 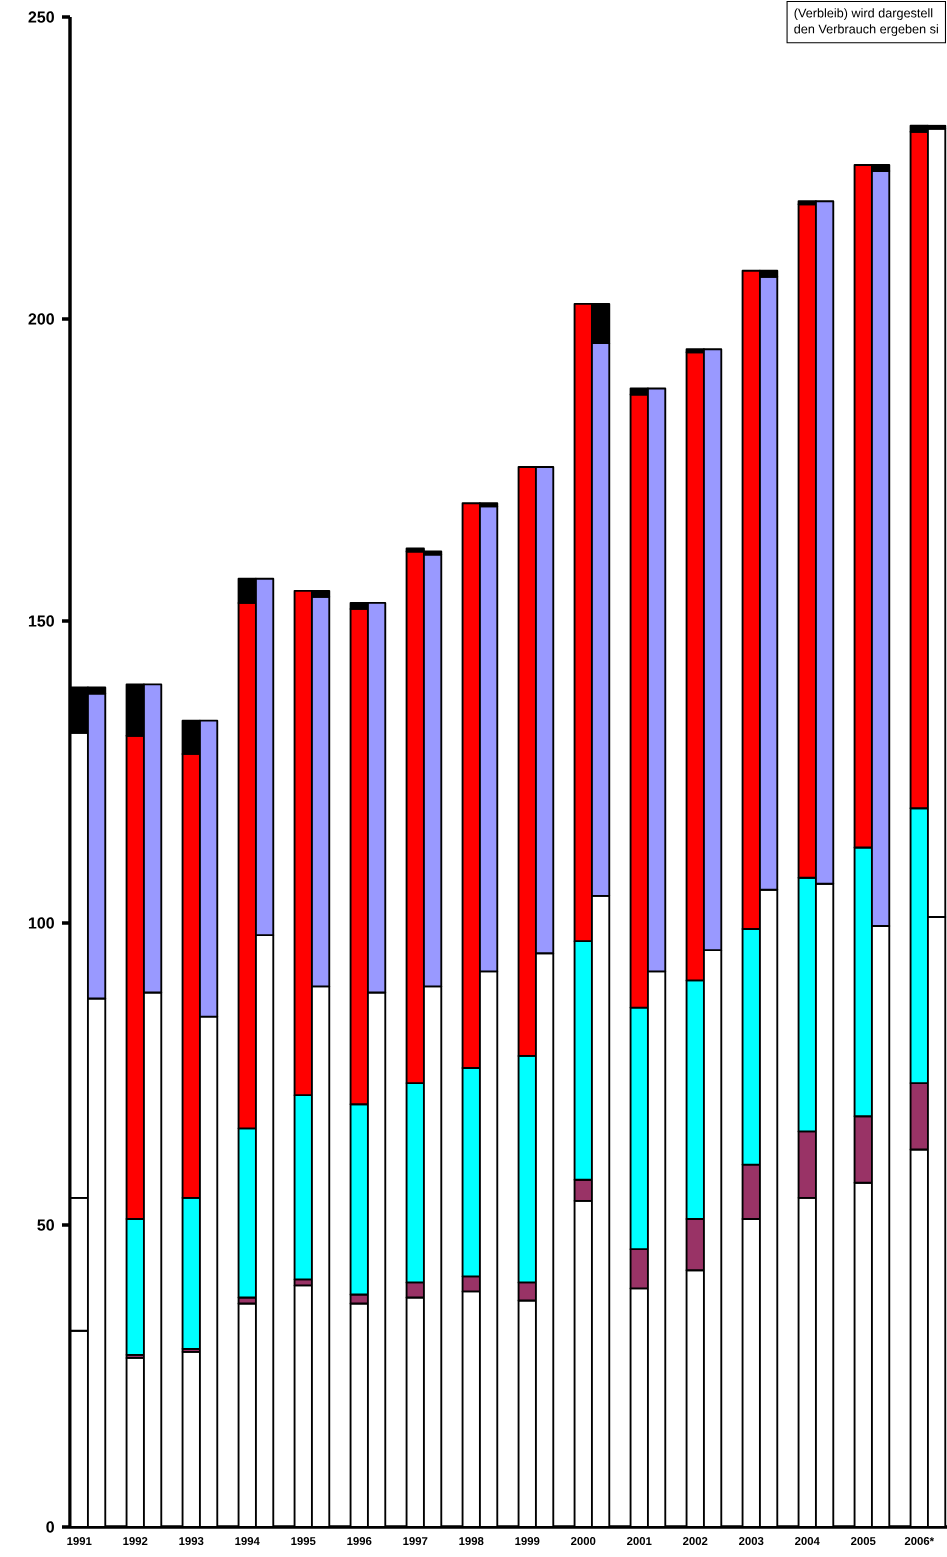 I want to click on x-tick-label: 2003, so click(x=751, y=1541).